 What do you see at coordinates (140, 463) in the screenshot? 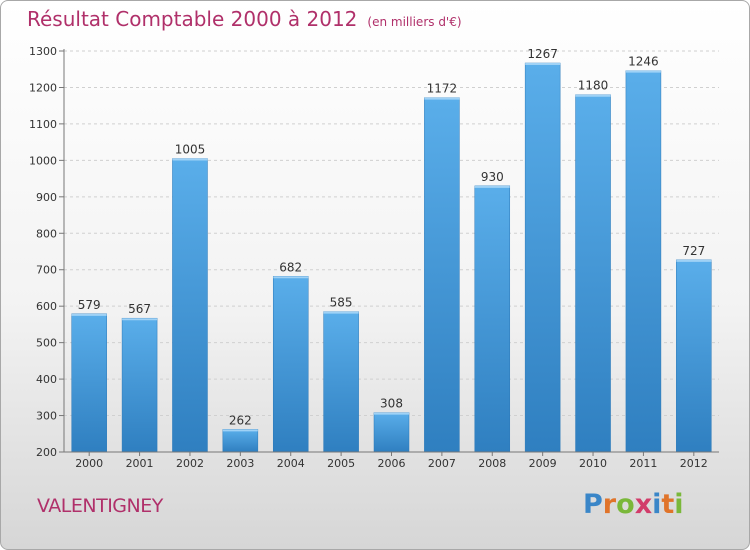
I see `x-tick-label: 2001` at bounding box center [140, 463].